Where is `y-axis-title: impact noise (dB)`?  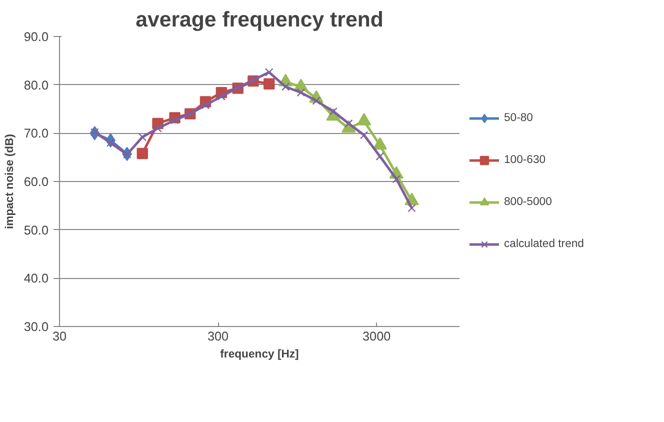 y-axis-title: impact noise (dB) is located at coordinates (10, 182).